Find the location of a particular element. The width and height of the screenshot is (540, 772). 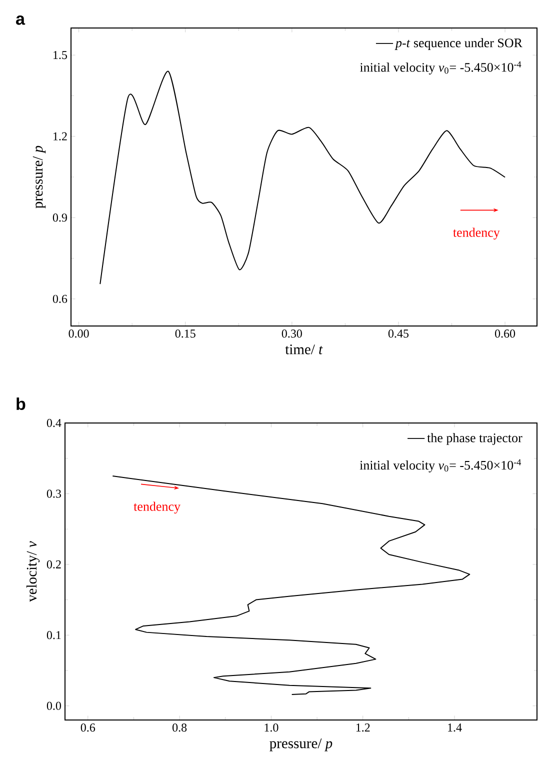

y-tick-label: 1.5 is located at coordinates (60, 55).